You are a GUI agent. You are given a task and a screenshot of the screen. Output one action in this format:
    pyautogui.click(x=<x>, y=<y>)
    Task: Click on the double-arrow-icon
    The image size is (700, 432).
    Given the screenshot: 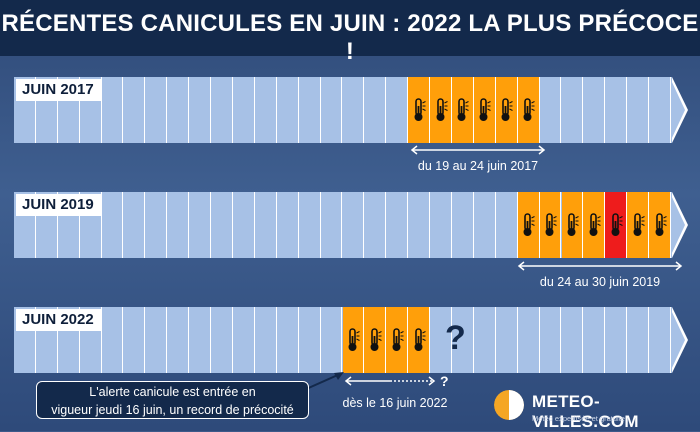 What is the action you would take?
    pyautogui.click(x=478, y=150)
    